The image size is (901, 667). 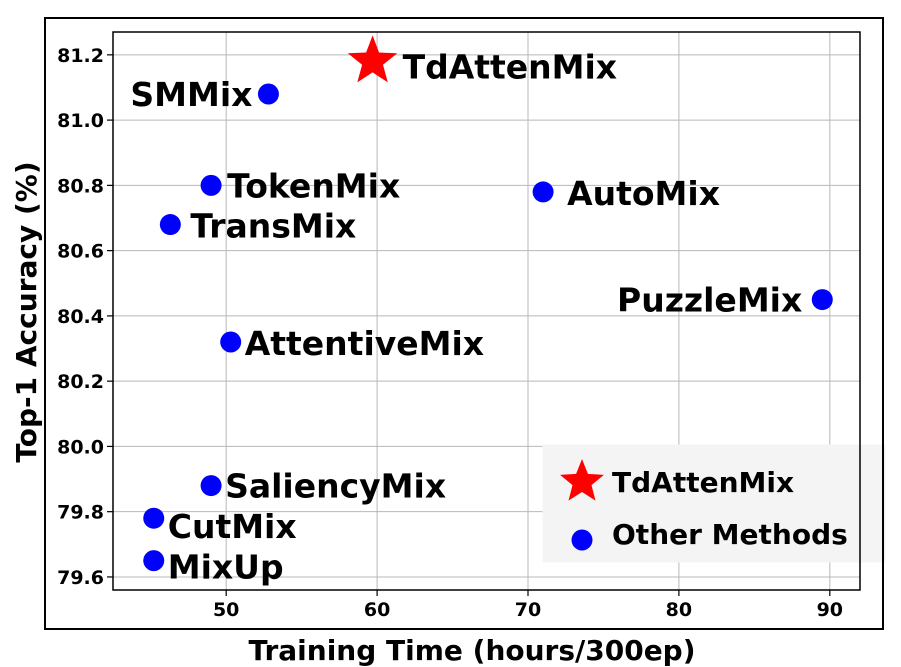 I want to click on legend-star-icon, so click(x=582, y=480).